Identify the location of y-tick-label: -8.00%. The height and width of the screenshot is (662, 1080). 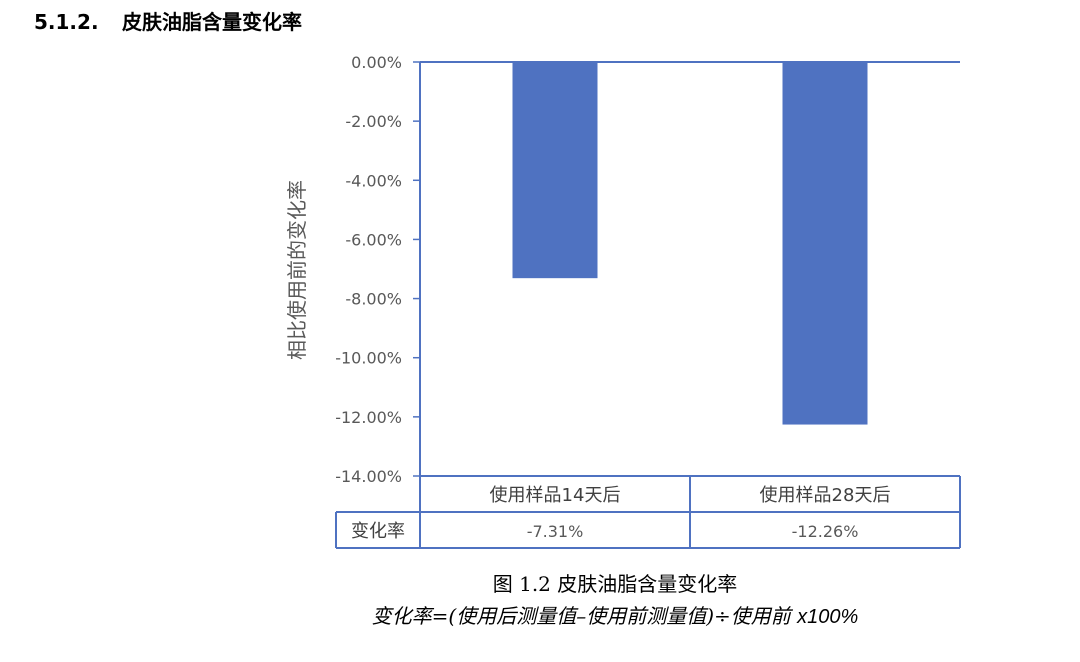
(373, 299).